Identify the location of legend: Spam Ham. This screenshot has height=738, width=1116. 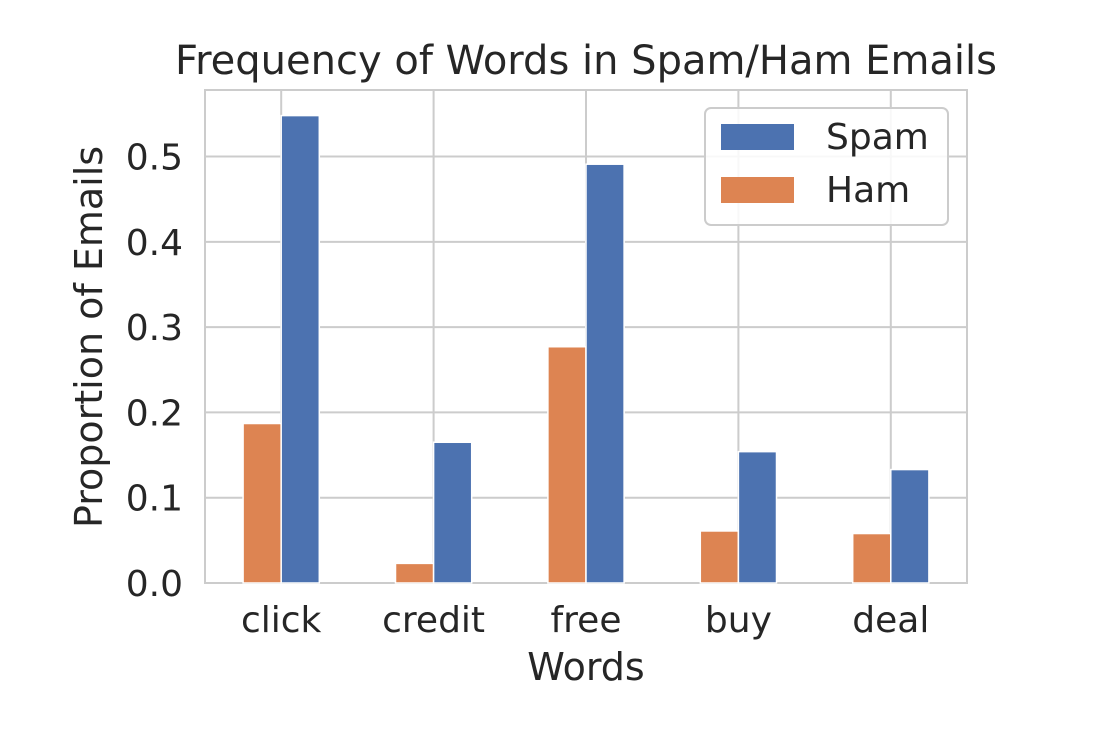
(826, 166).